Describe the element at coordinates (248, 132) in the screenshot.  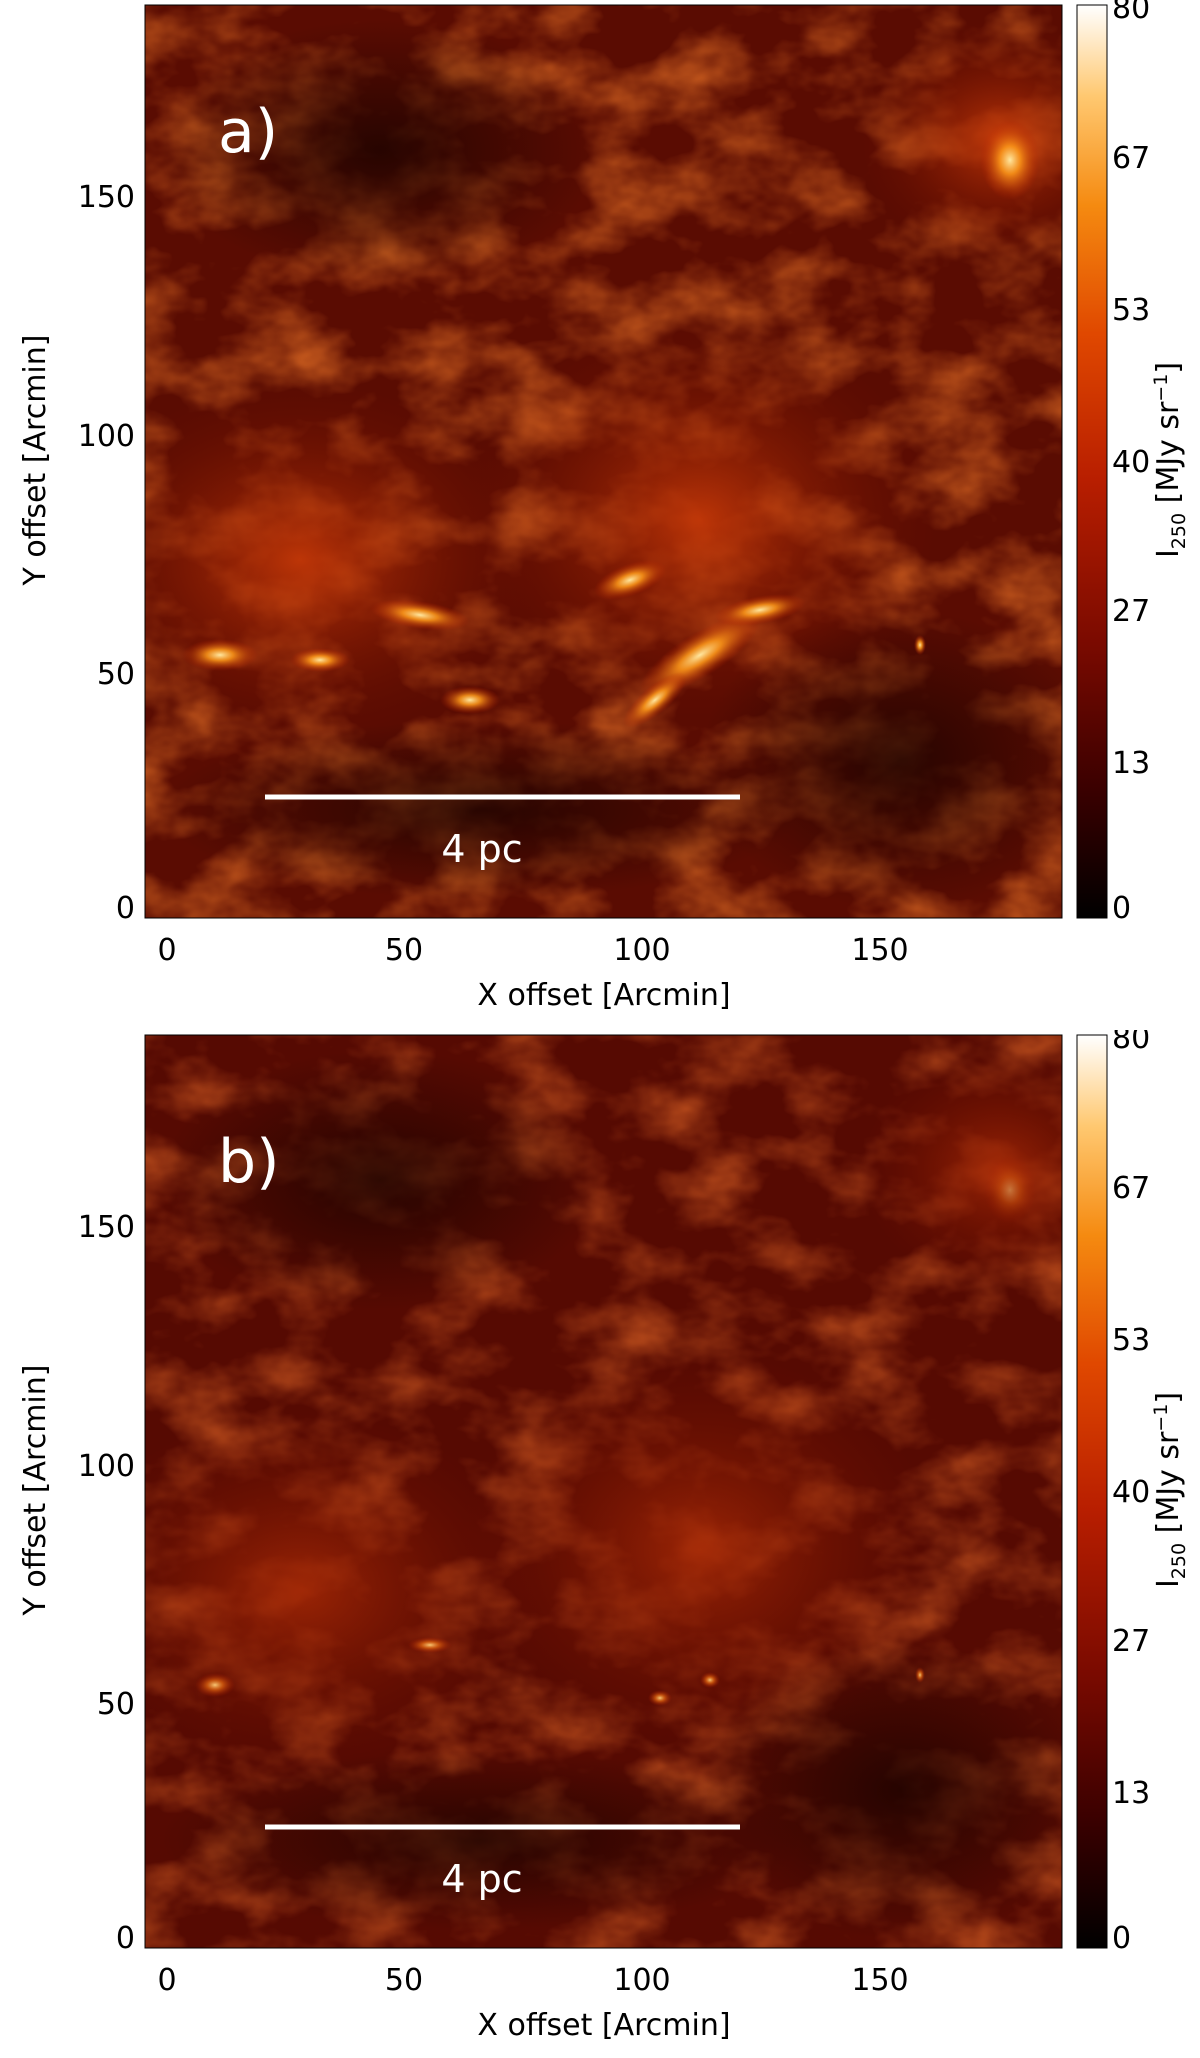
I see `panel-label-a: a)` at that location.